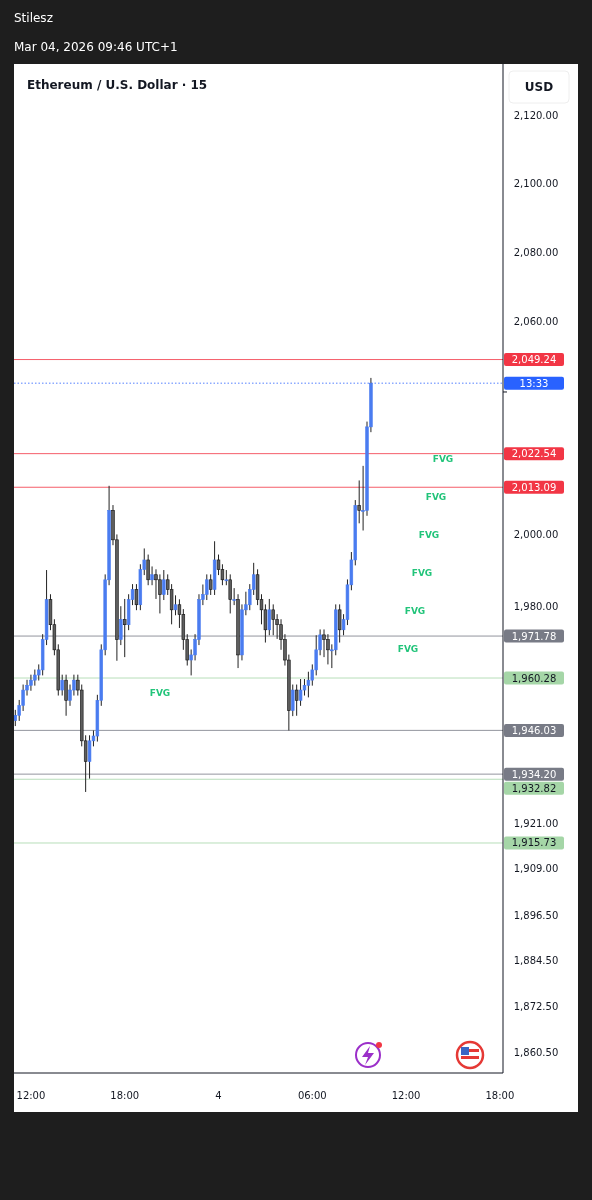  Describe the element at coordinates (536, 1053) in the screenshot. I see `y-tick-label: 1,860.50` at that location.